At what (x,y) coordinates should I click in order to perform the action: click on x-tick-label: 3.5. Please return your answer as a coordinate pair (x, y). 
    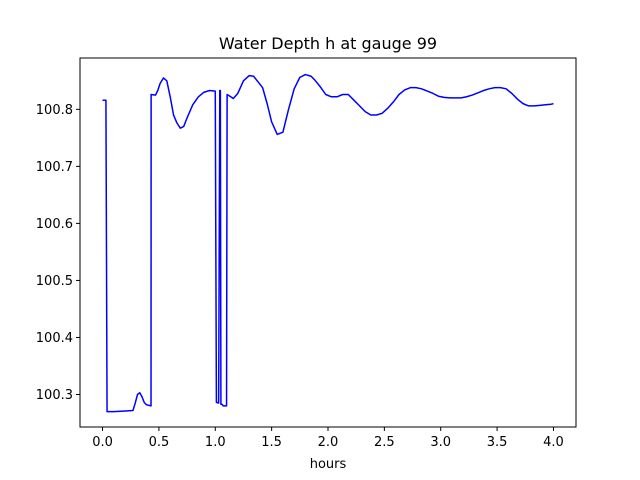
    Looking at the image, I should click on (497, 442).